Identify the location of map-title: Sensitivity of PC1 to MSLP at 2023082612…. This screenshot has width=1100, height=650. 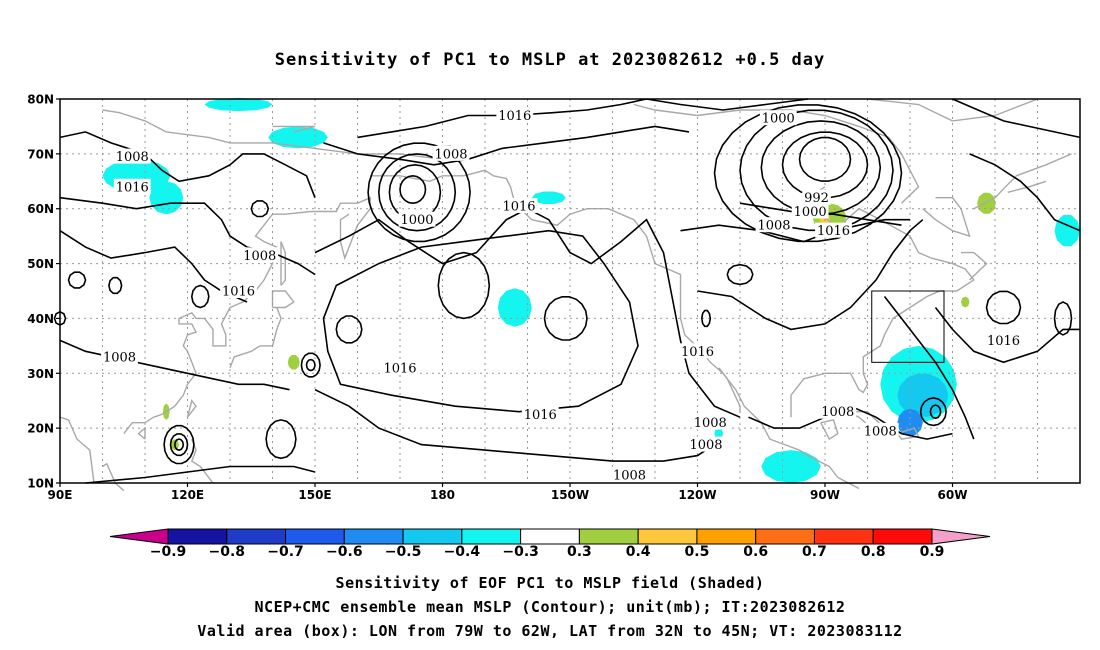
(550, 60).